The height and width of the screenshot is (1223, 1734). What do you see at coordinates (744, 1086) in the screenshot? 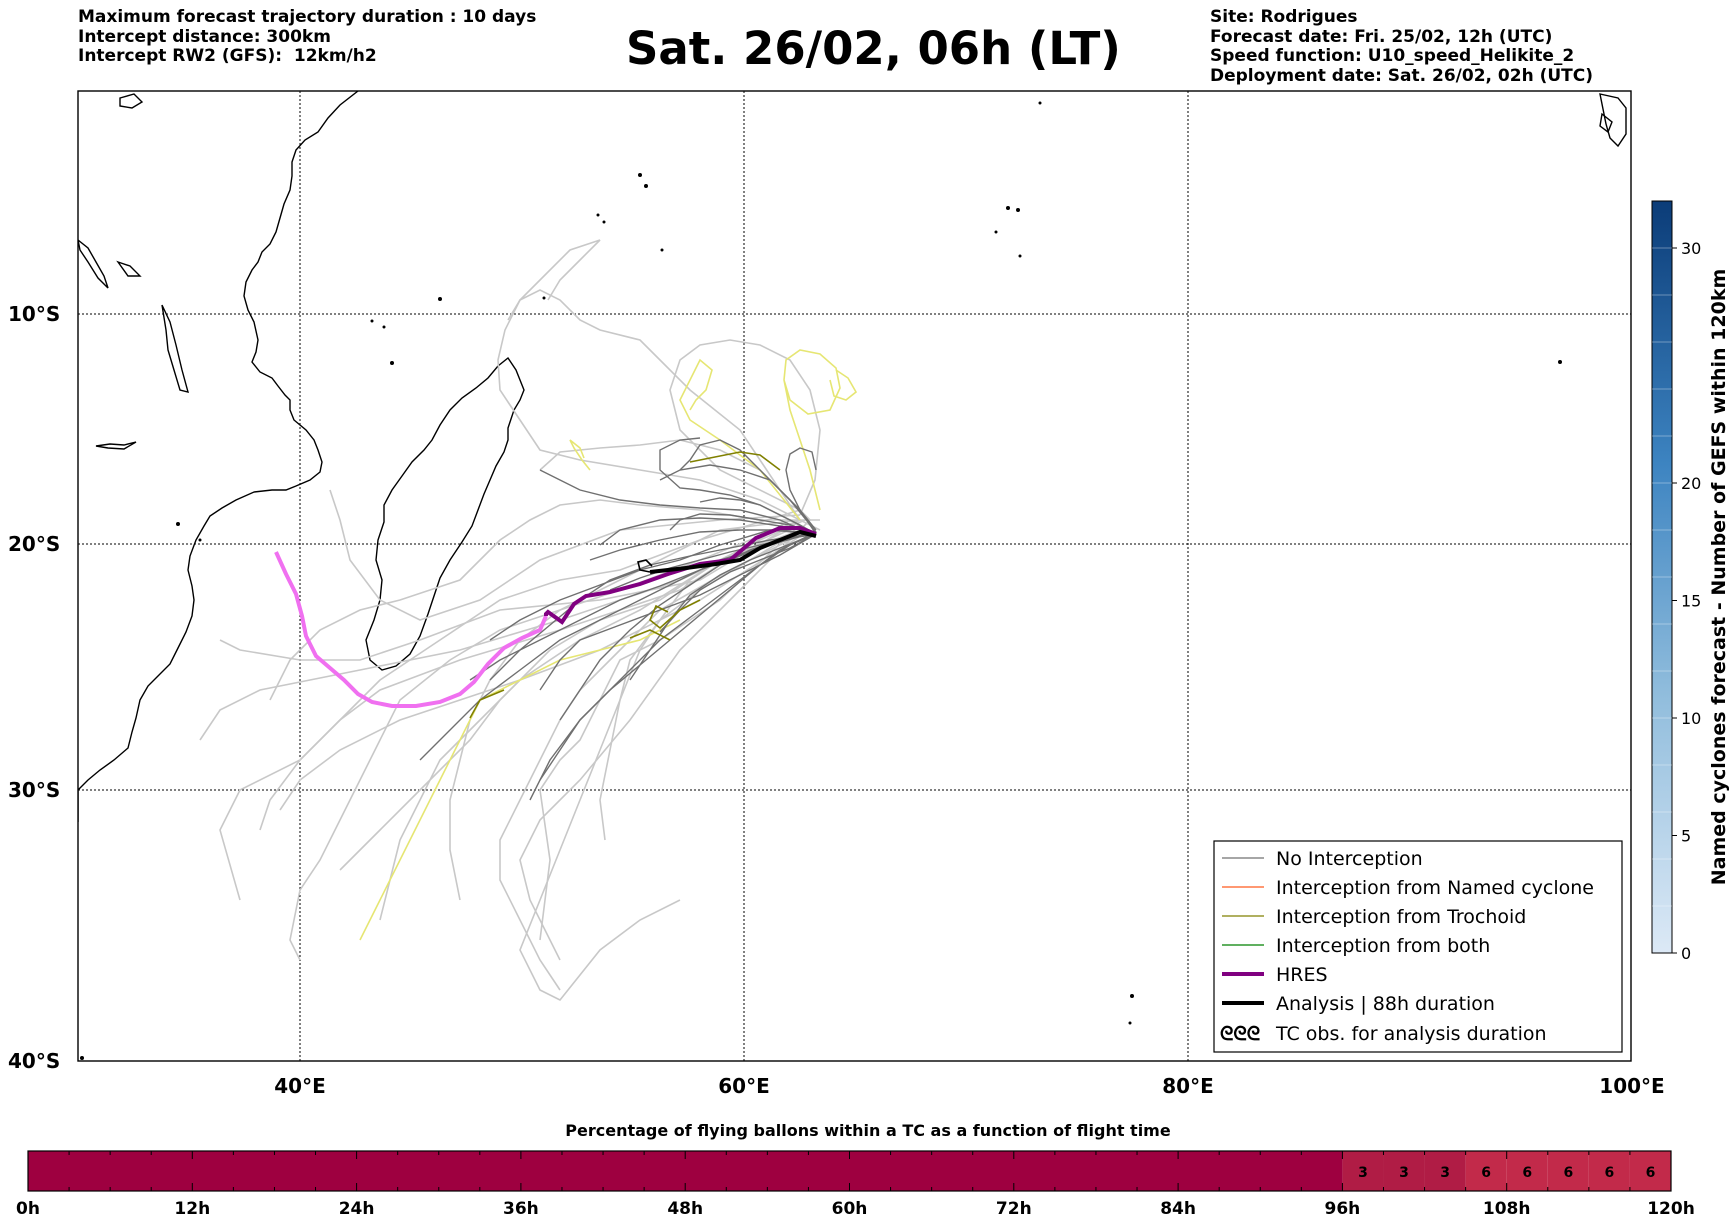
I see `lon-label-60e: 60°E` at bounding box center [744, 1086].